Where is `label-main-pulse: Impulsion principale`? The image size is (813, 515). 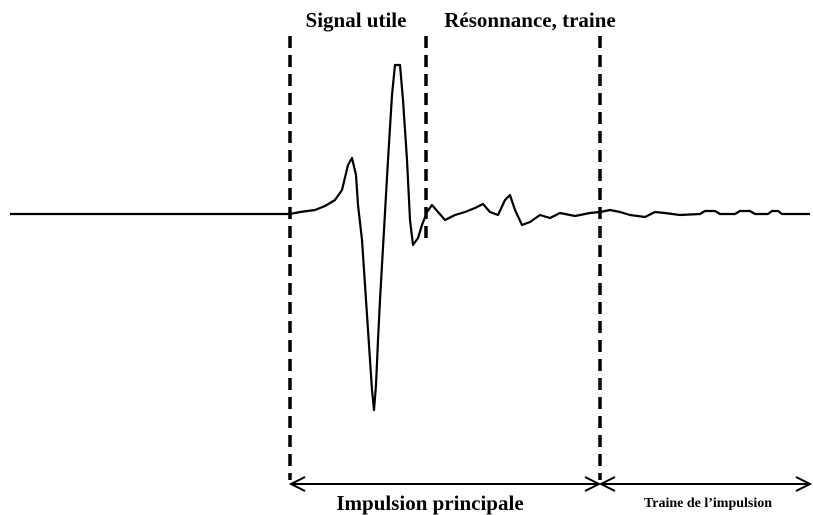
label-main-pulse: Impulsion principale is located at coordinates (429, 503).